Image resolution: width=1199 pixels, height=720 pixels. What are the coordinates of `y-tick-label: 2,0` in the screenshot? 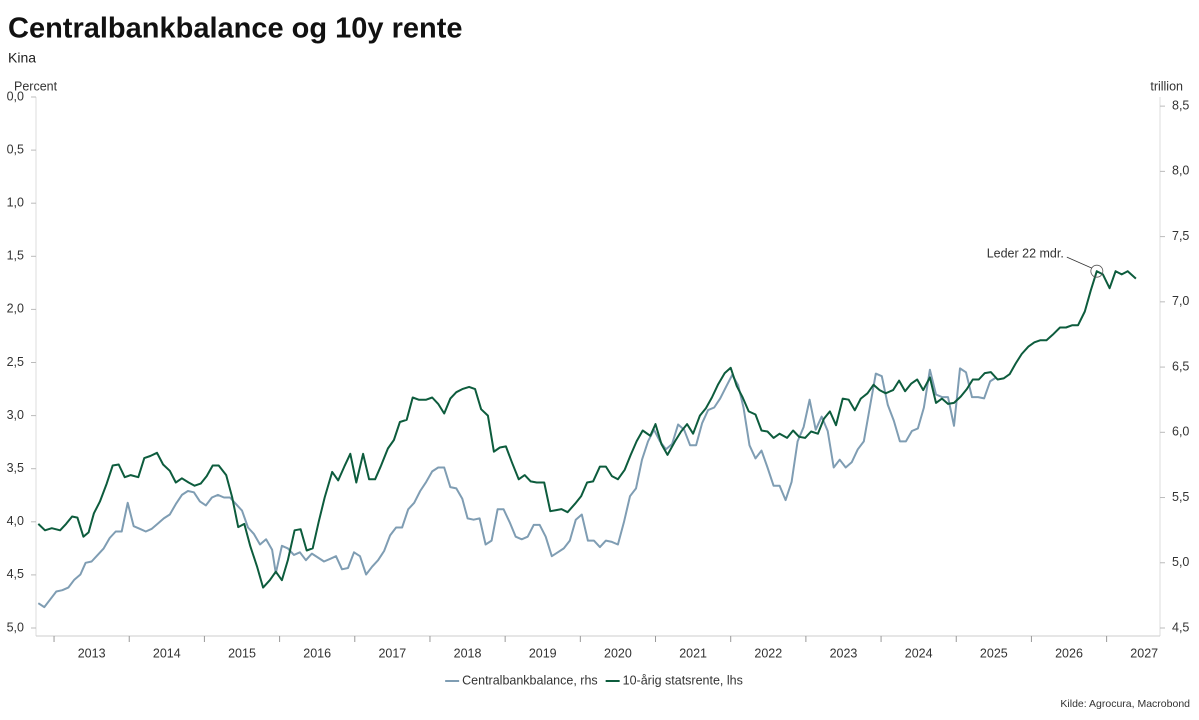 It's located at (15, 309).